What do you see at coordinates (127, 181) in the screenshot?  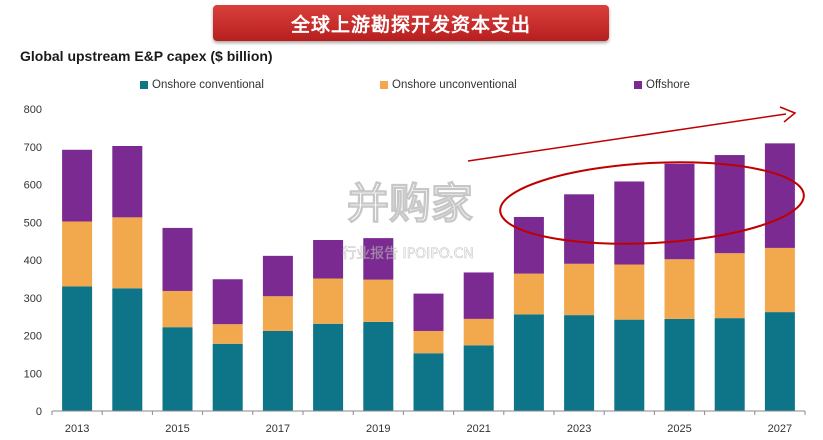 I see `bar-segment-offshore-2014` at bounding box center [127, 181].